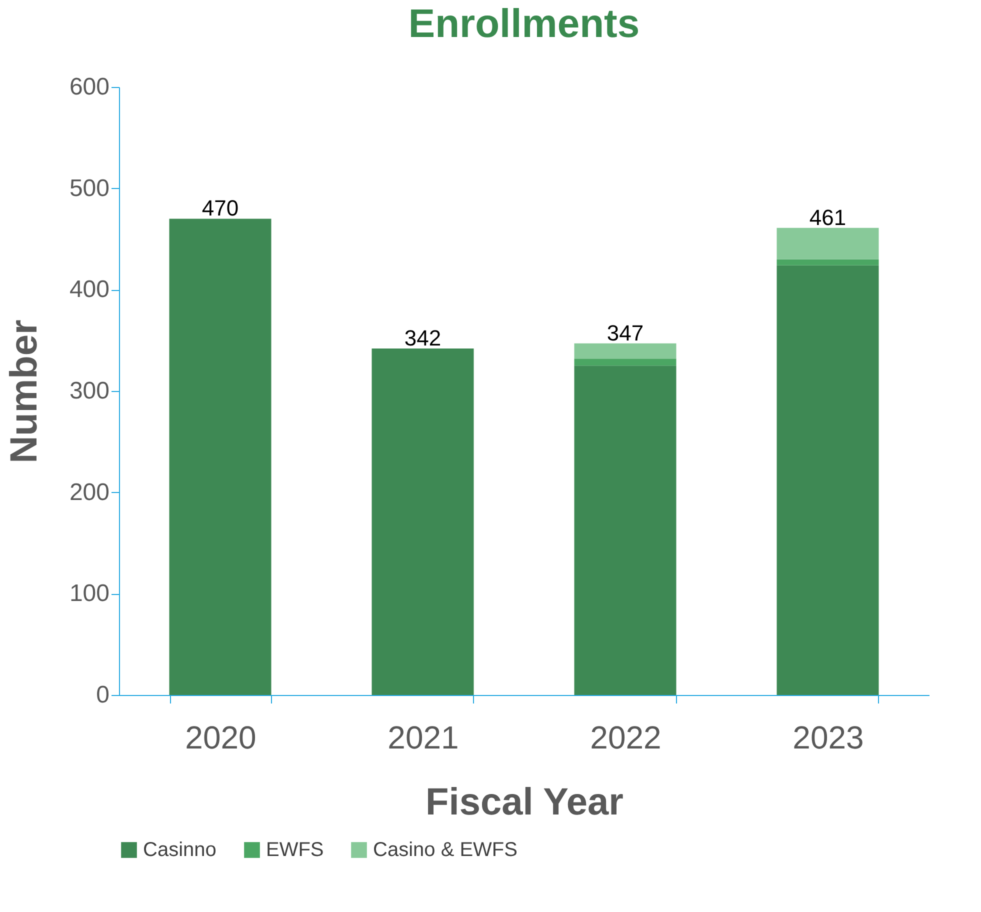 The image size is (981, 912). What do you see at coordinates (220, 208) in the screenshot?
I see `total-label: 470` at bounding box center [220, 208].